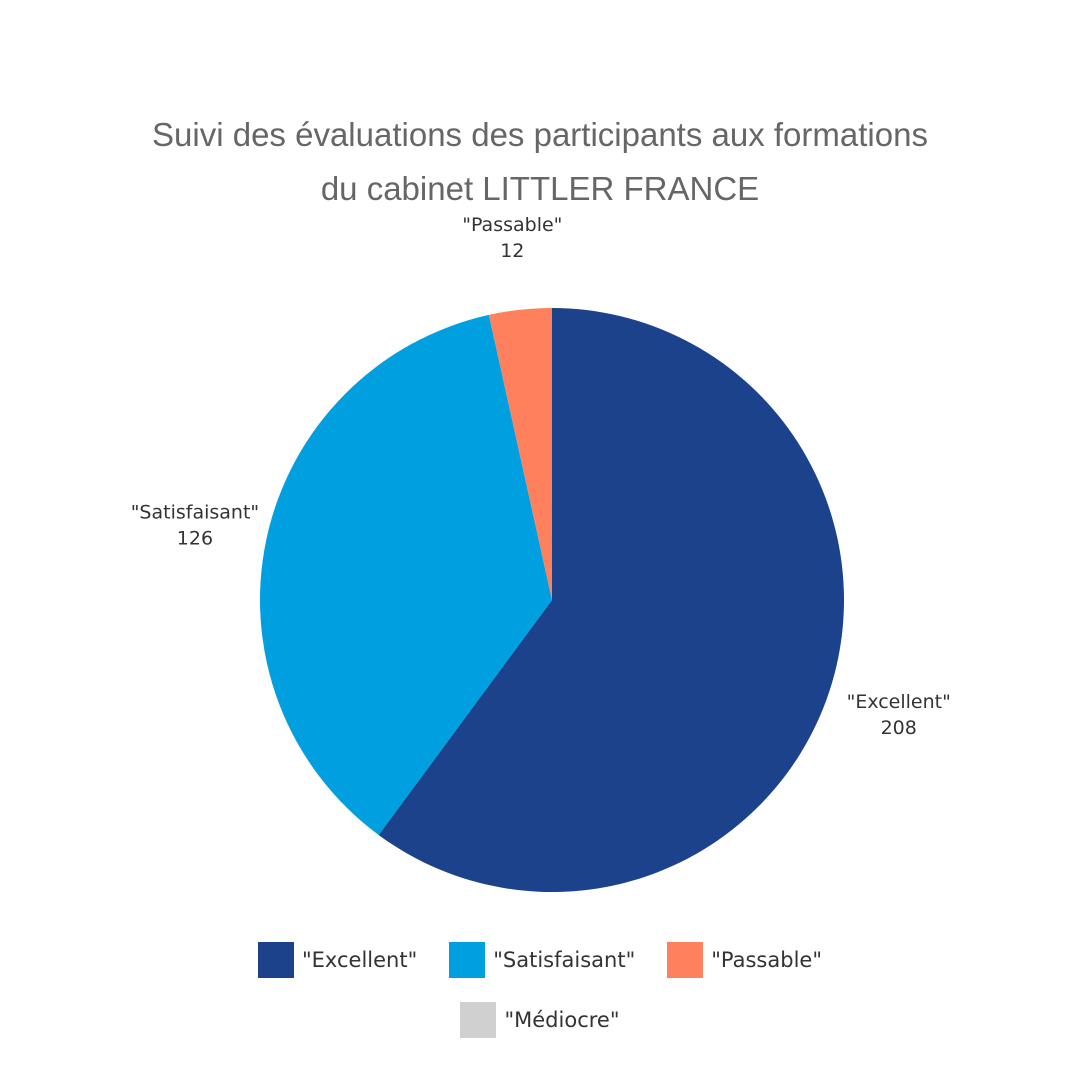 The height and width of the screenshot is (1080, 1080). Describe the element at coordinates (195, 538) in the screenshot. I see `slice-label-value-satisfaisant: 126` at that location.